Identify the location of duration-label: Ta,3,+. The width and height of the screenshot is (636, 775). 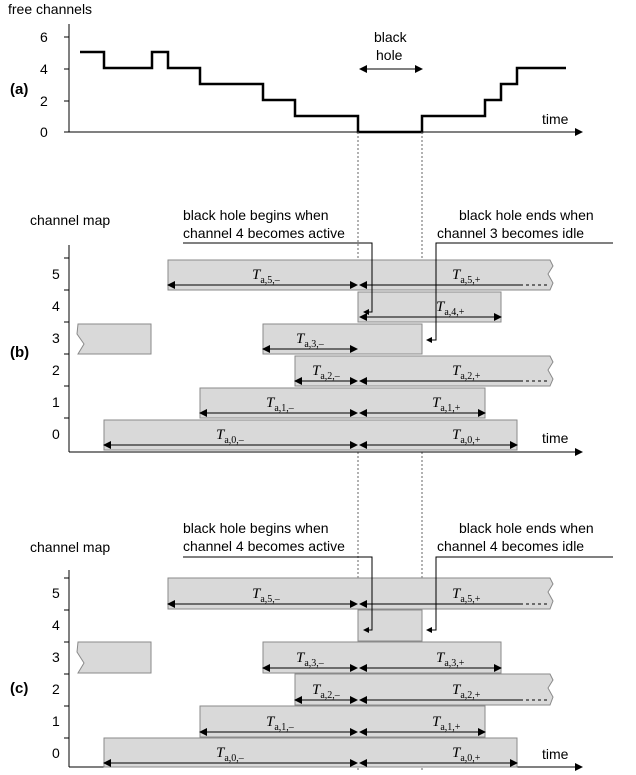
(450, 659).